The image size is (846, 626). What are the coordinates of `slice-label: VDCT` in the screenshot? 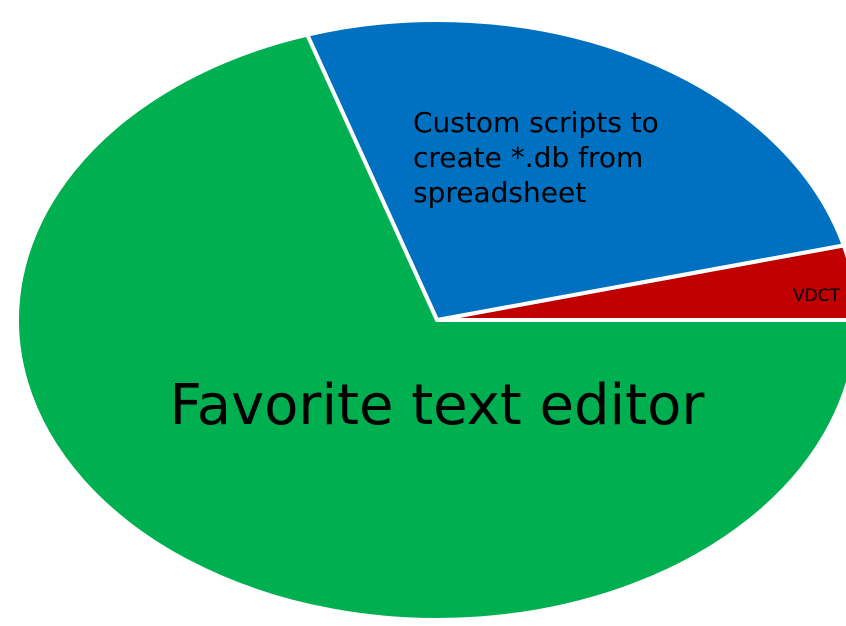 It's located at (816, 296).